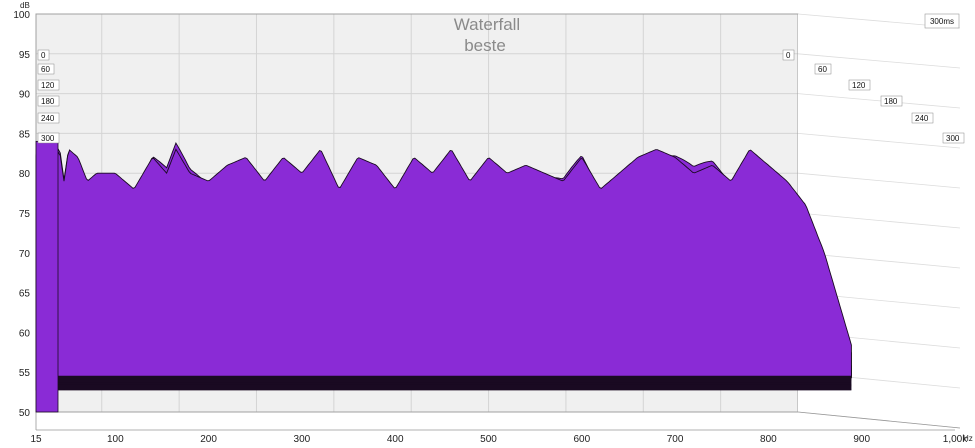 This screenshot has height=448, width=975. I want to click on slice-label-right: 180, so click(891, 101).